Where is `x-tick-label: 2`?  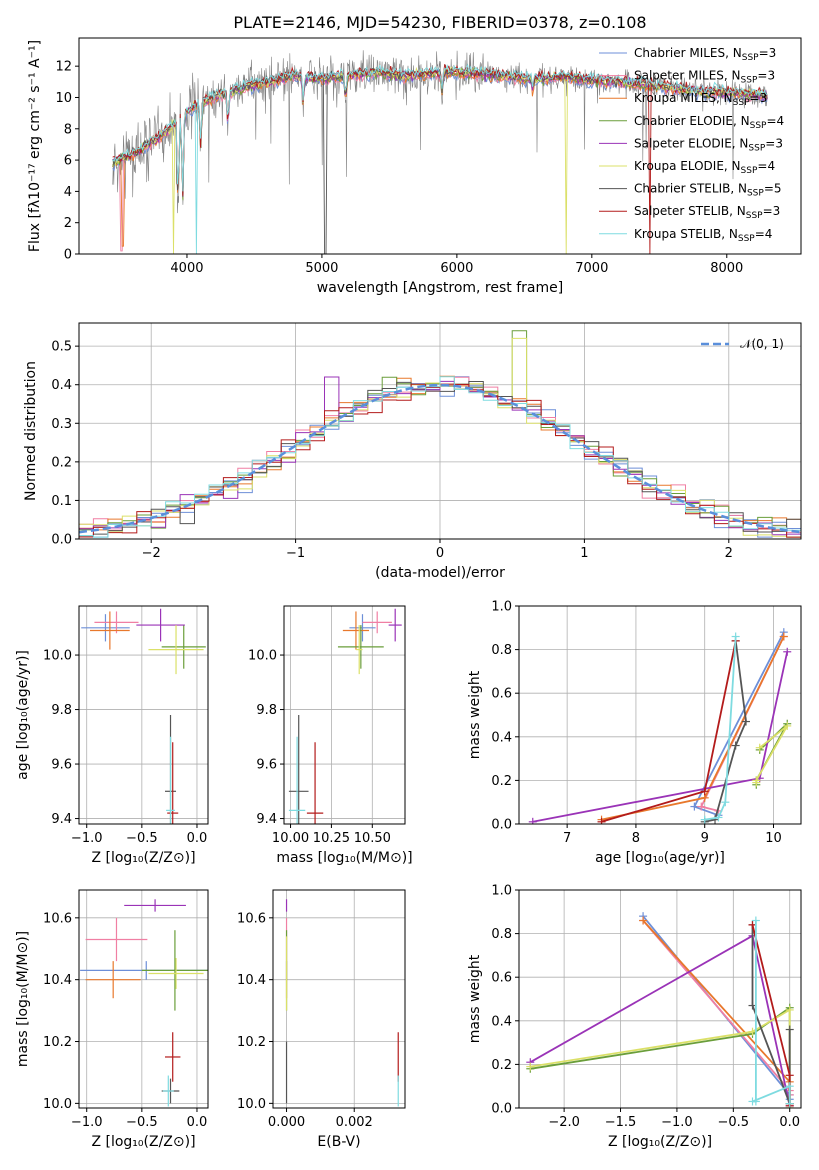 x-tick-label: 2 is located at coordinates (729, 553).